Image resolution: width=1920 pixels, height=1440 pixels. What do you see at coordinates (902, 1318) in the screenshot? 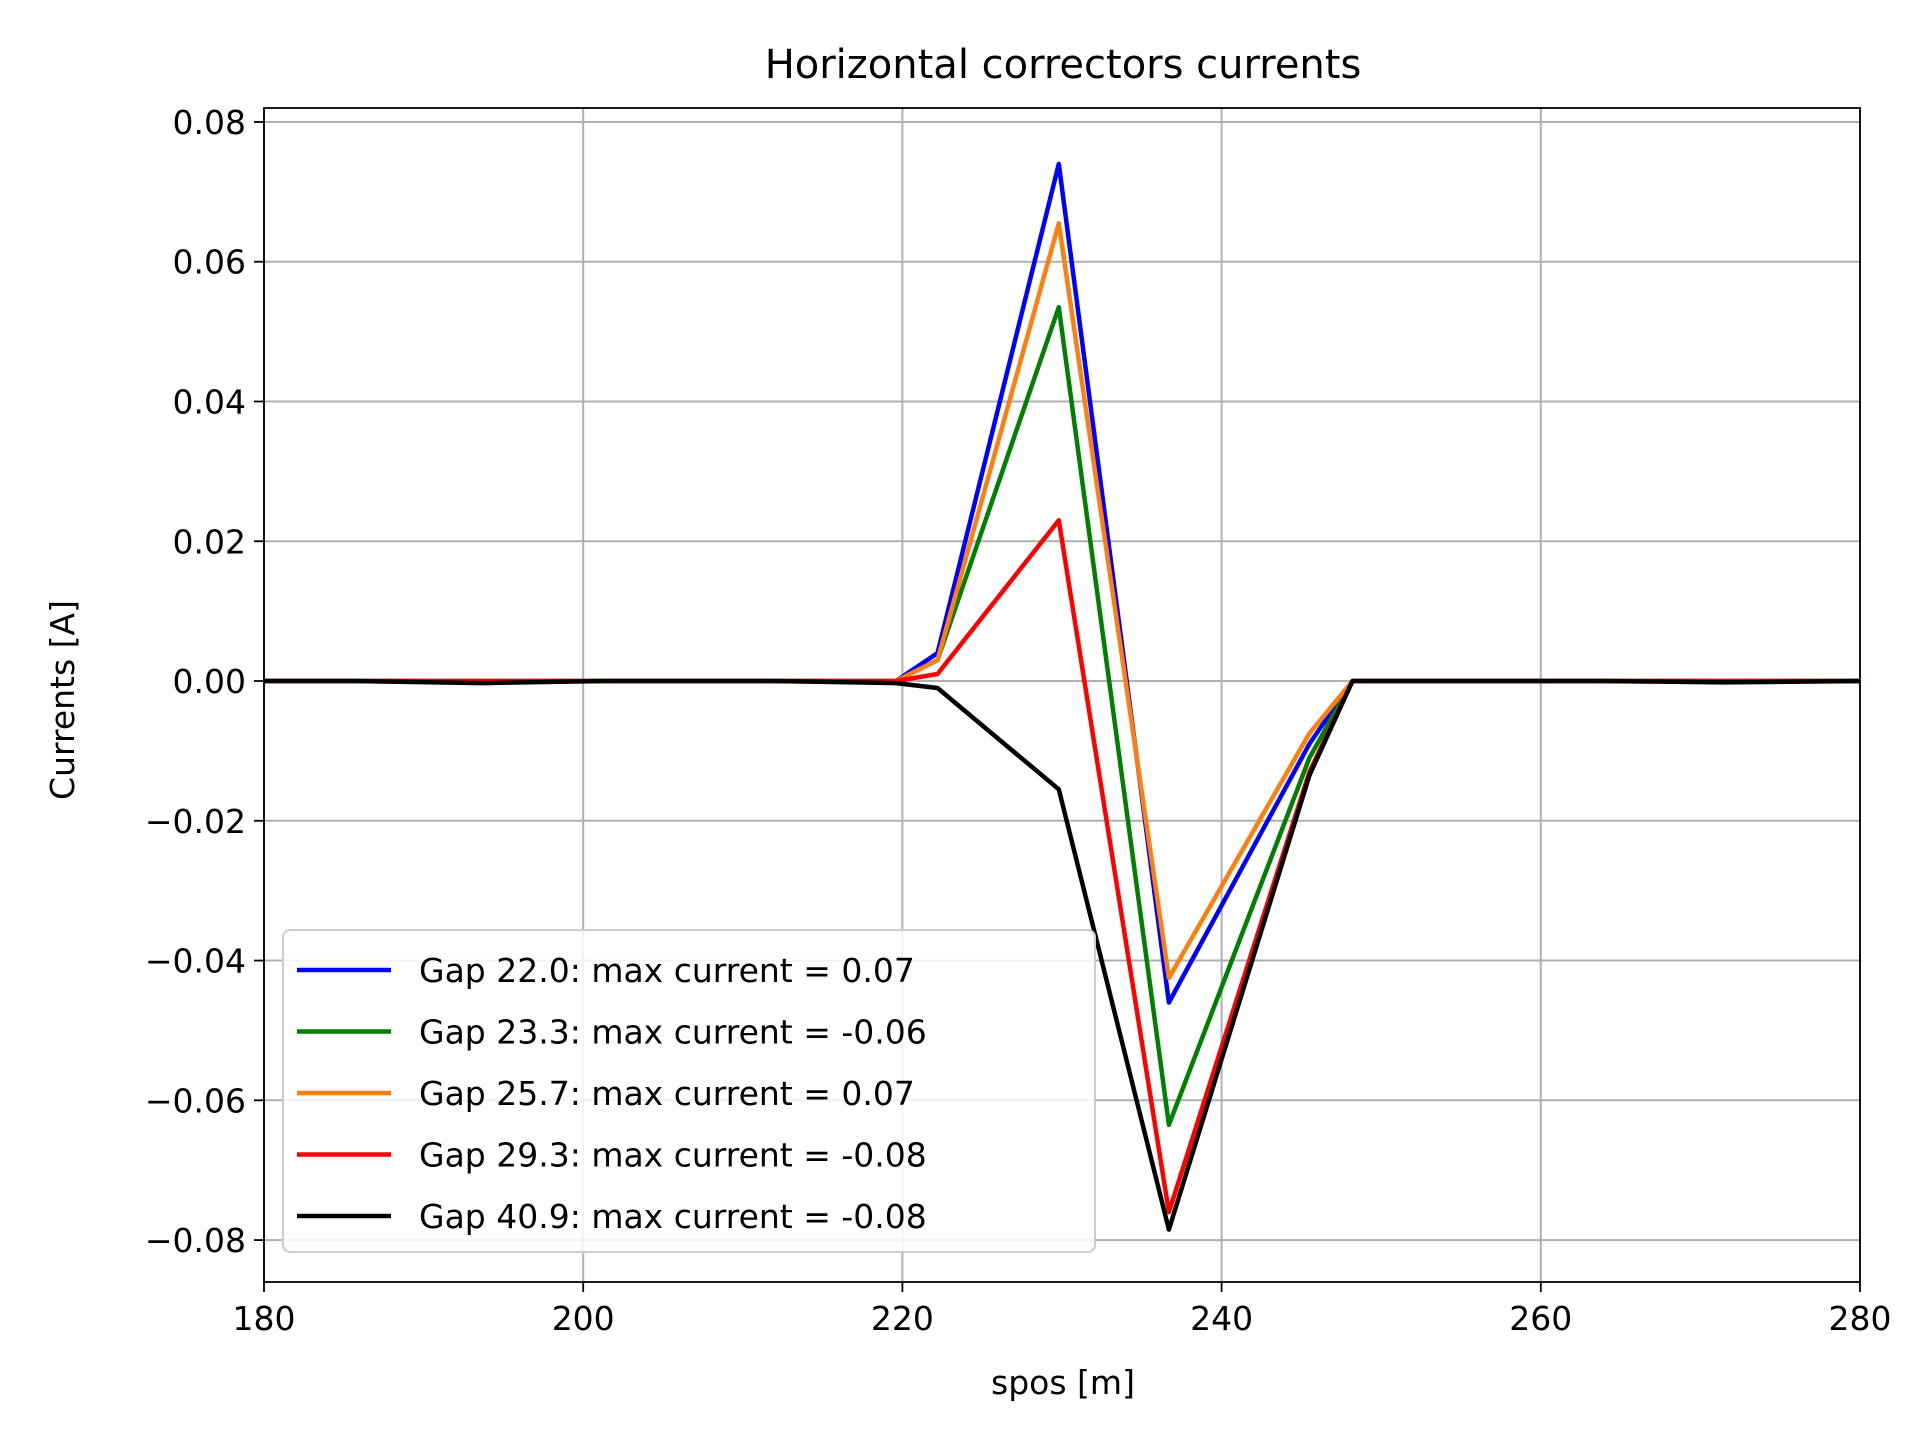
I see `x-tick-label: 220` at bounding box center [902, 1318].